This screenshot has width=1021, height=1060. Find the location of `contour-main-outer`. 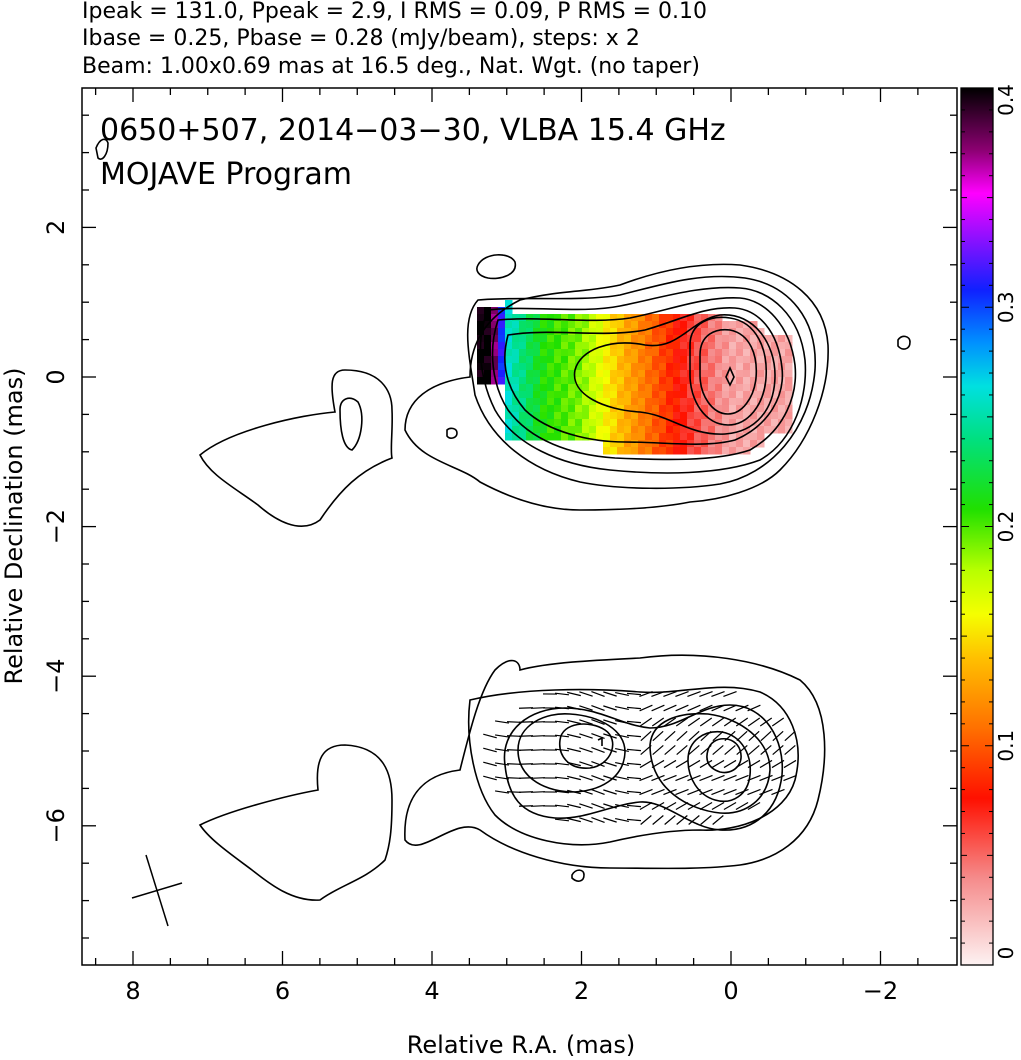

contour-main-outer is located at coordinates (616, 387).